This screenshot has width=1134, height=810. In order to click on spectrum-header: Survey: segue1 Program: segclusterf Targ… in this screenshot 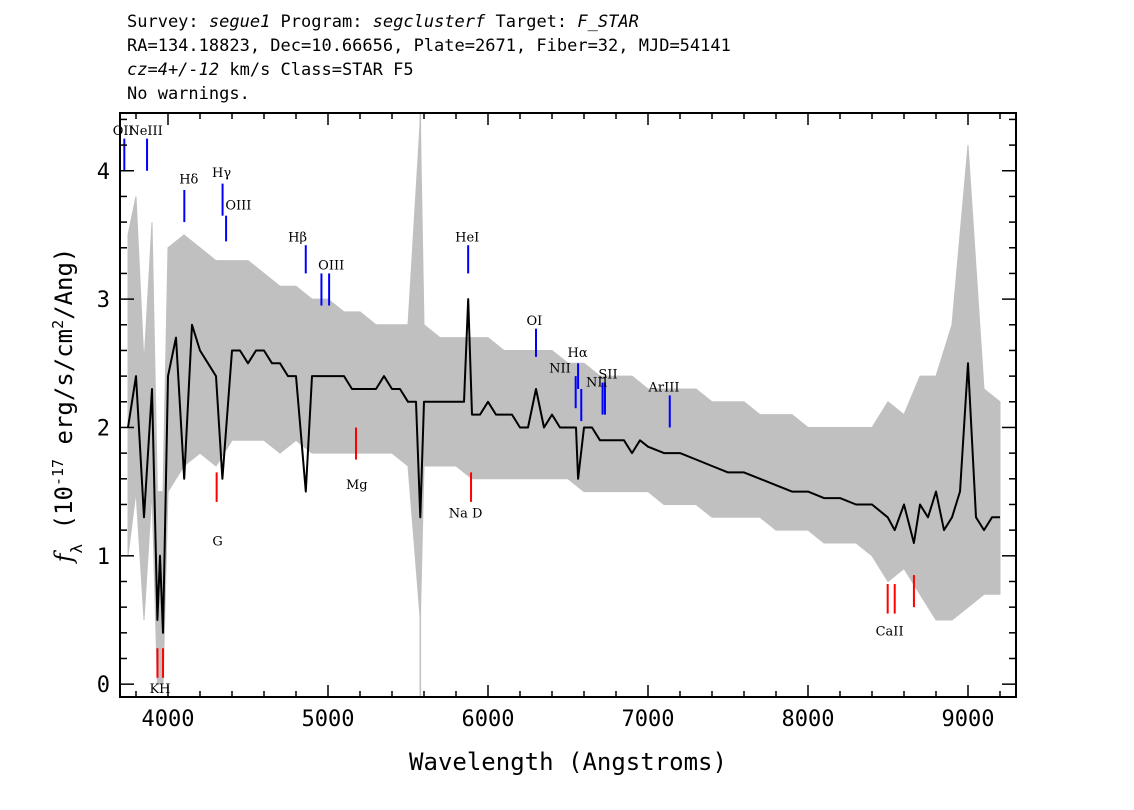, I will do `click(429, 58)`.